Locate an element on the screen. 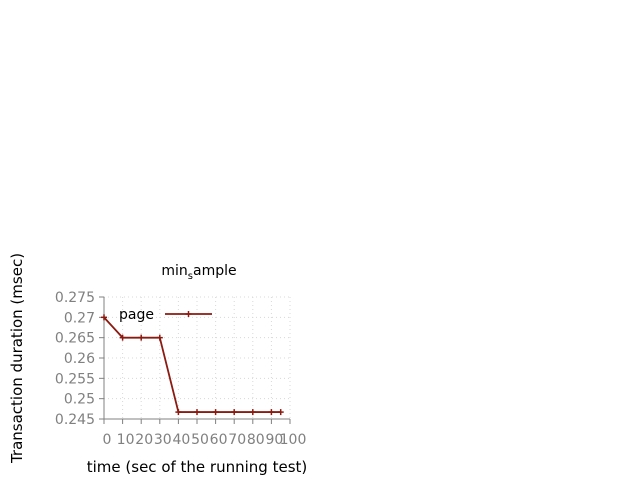 This screenshot has height=480, width=640. x-tick-label: 90 is located at coordinates (274, 440).